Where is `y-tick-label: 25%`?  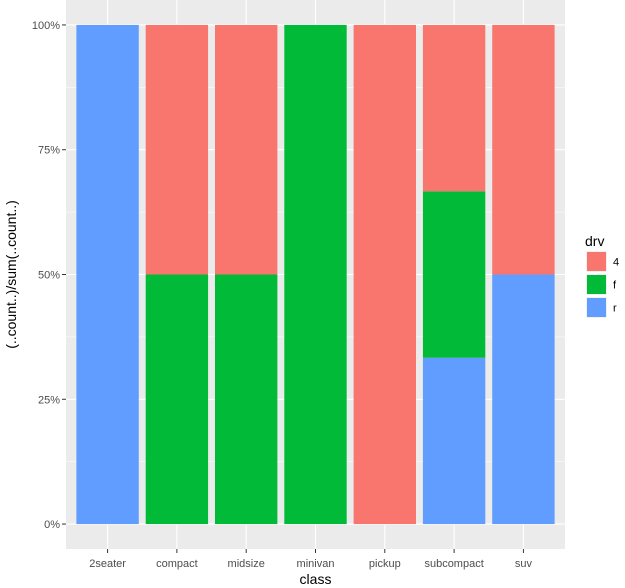 y-tick-label: 25% is located at coordinates (49, 400).